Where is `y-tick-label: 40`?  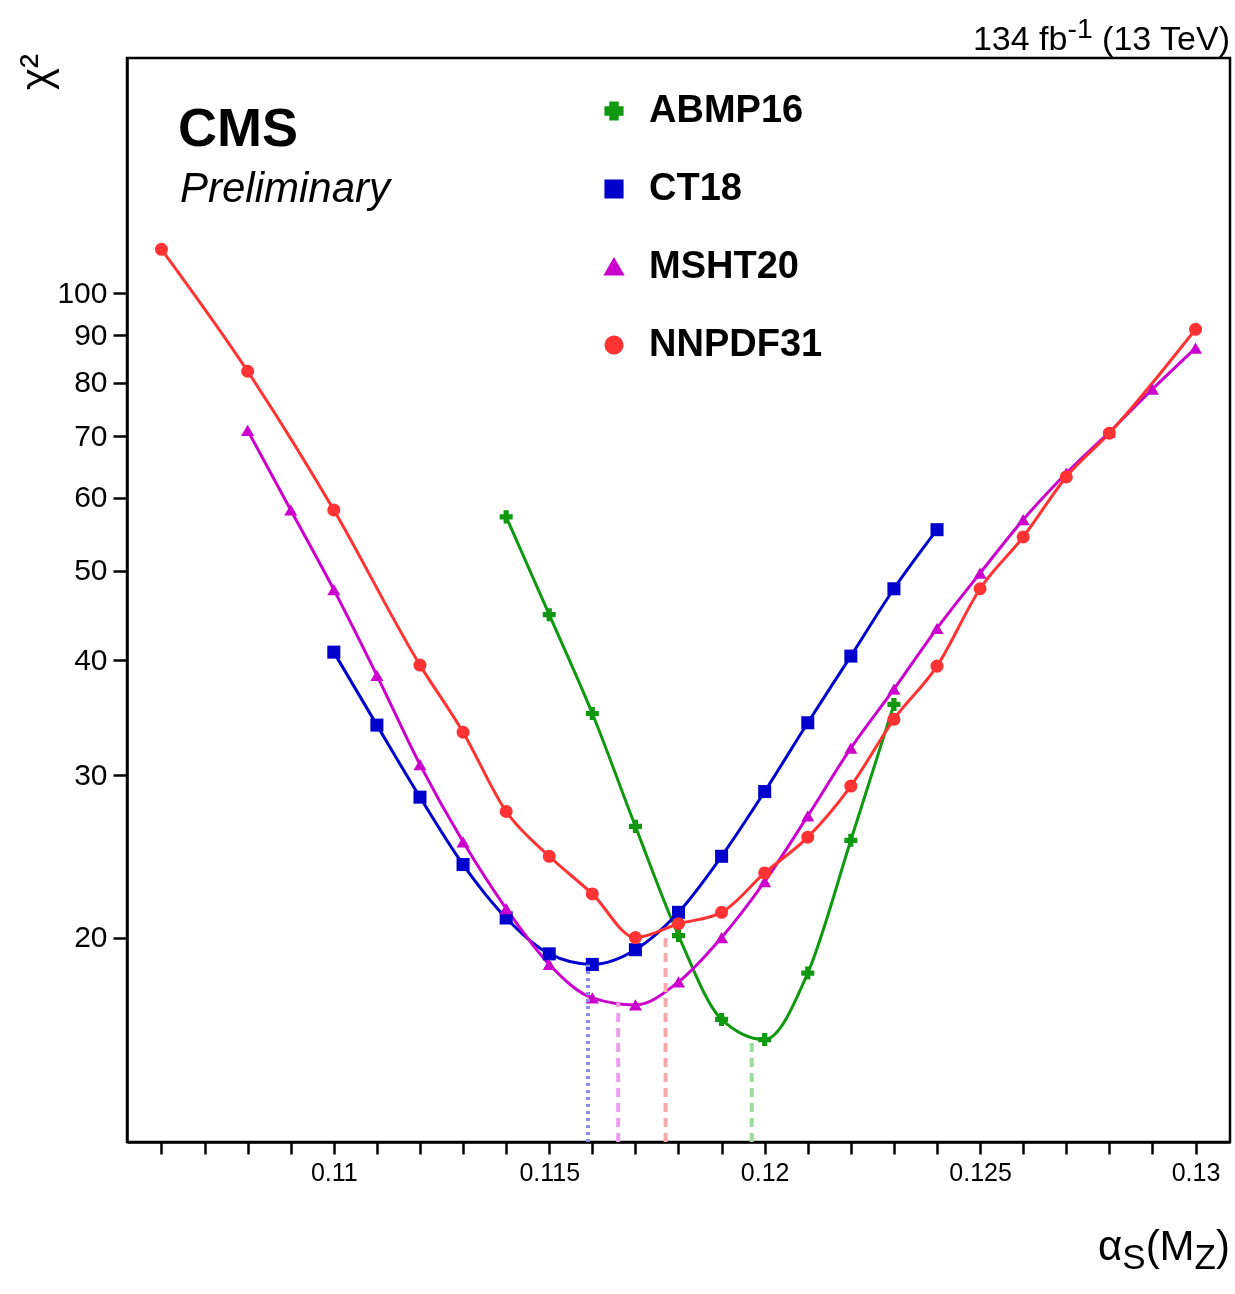 y-tick-label: 40 is located at coordinates (91, 659).